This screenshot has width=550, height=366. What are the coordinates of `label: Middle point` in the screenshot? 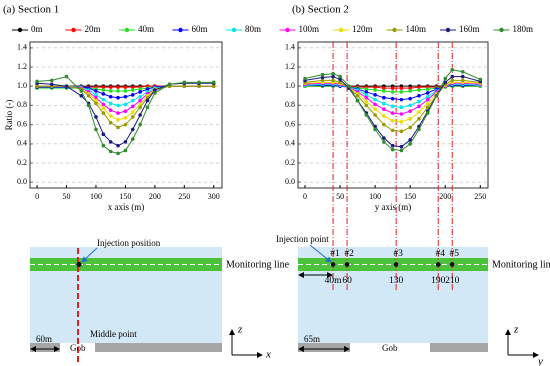 It's located at (113, 334).